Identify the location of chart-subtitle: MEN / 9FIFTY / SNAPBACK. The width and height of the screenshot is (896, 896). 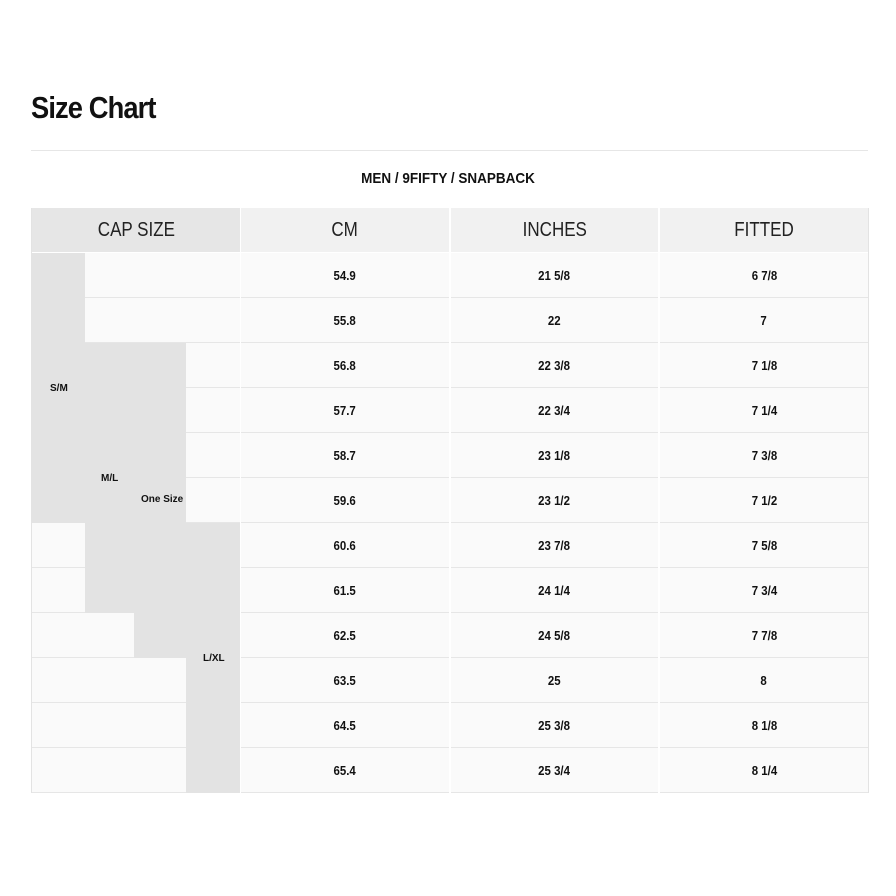
(448, 178).